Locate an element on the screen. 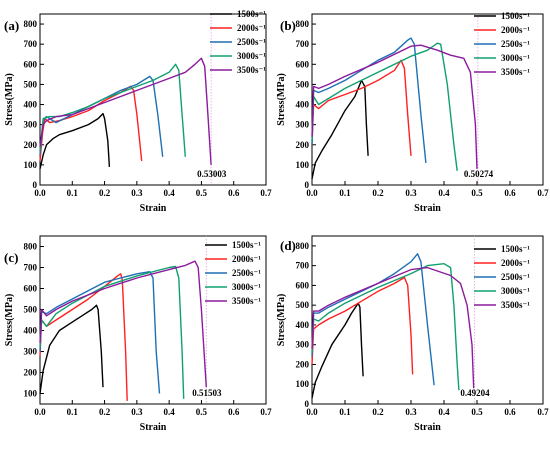 Image resolution: width=550 pixels, height=452 pixels. panel-label: (b) is located at coordinates (288, 25).